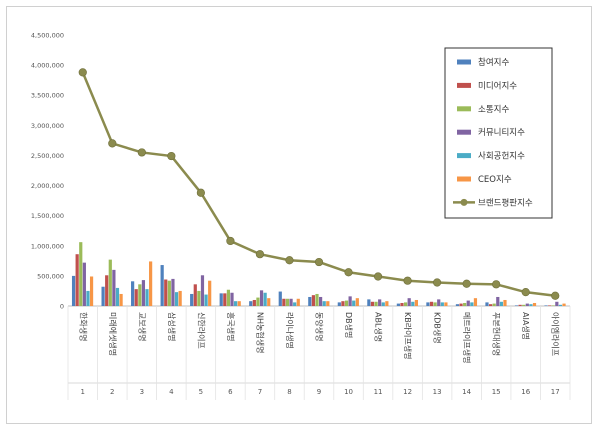  I want to click on category-label: ABL생명, so click(379, 327).